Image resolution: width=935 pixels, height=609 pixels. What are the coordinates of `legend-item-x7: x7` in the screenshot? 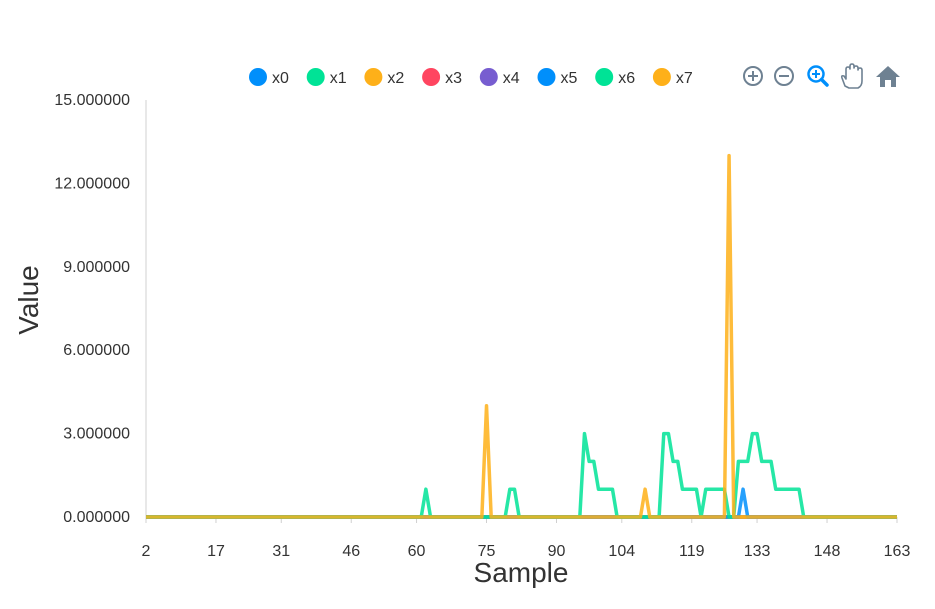 It's located at (672, 77).